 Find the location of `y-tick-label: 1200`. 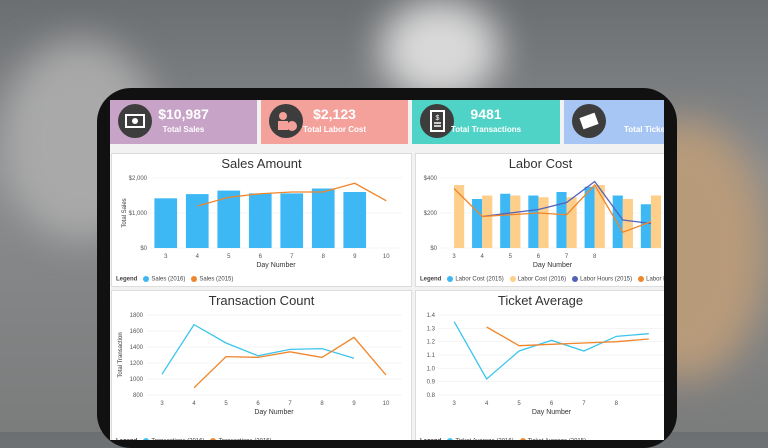

y-tick-label: 1200 is located at coordinates (137, 364).